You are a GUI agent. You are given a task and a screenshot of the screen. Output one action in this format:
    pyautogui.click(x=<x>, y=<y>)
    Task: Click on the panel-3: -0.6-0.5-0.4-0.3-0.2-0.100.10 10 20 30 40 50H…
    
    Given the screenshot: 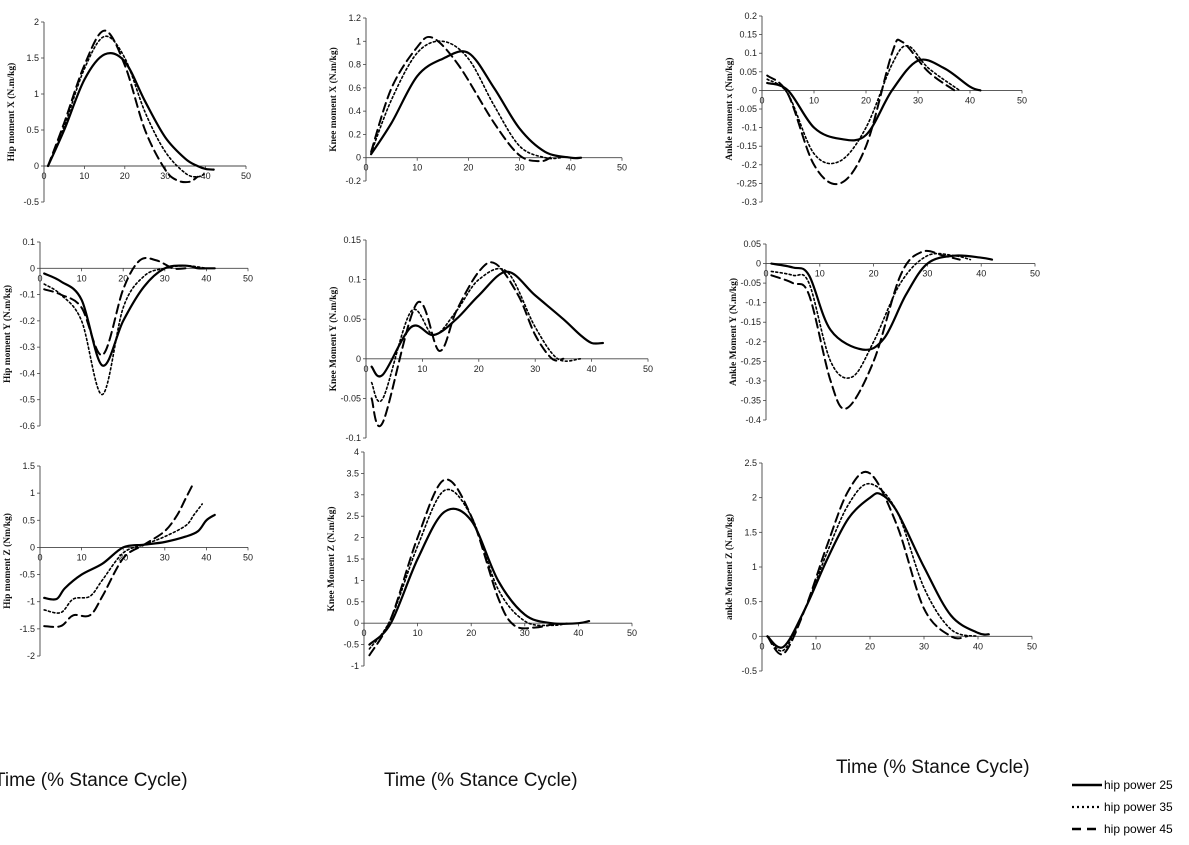 What is the action you would take?
    pyautogui.click(x=127, y=334)
    